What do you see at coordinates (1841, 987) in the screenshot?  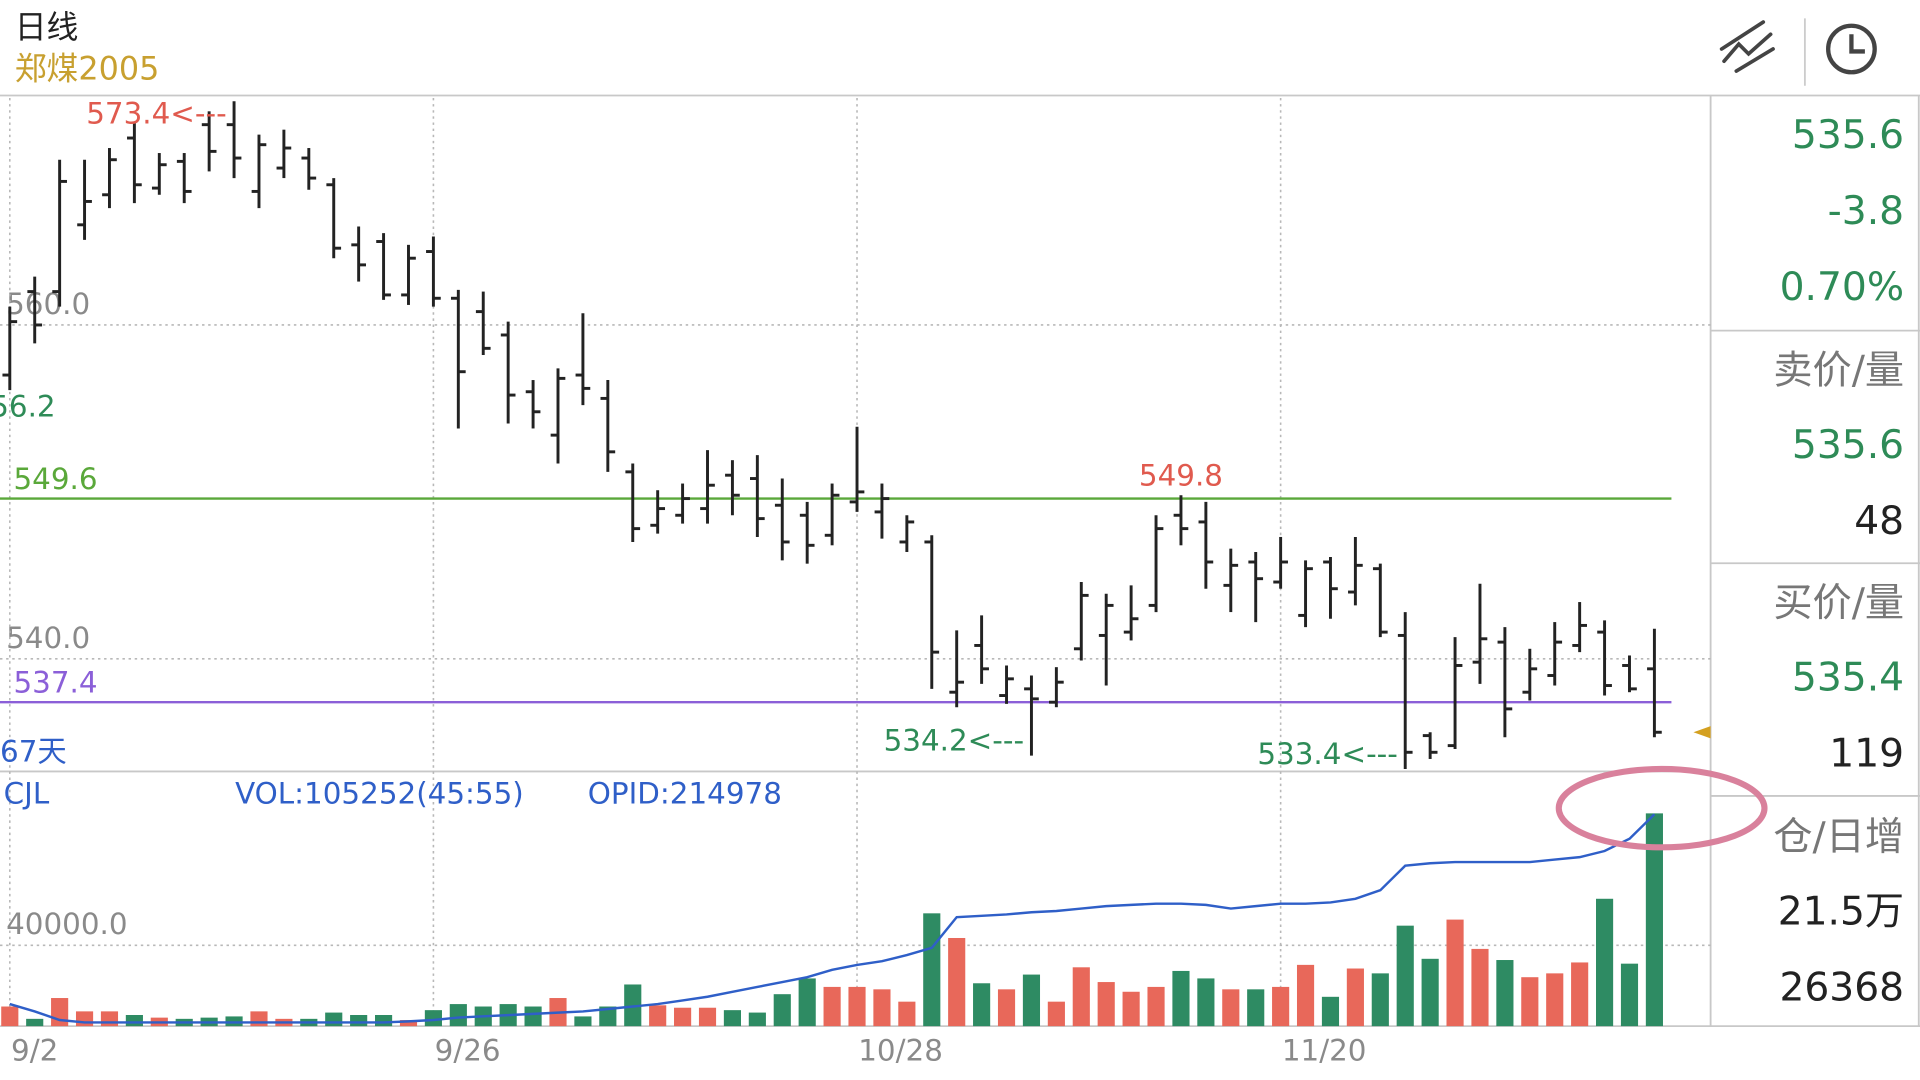 I see `oi-change: 26368` at bounding box center [1841, 987].